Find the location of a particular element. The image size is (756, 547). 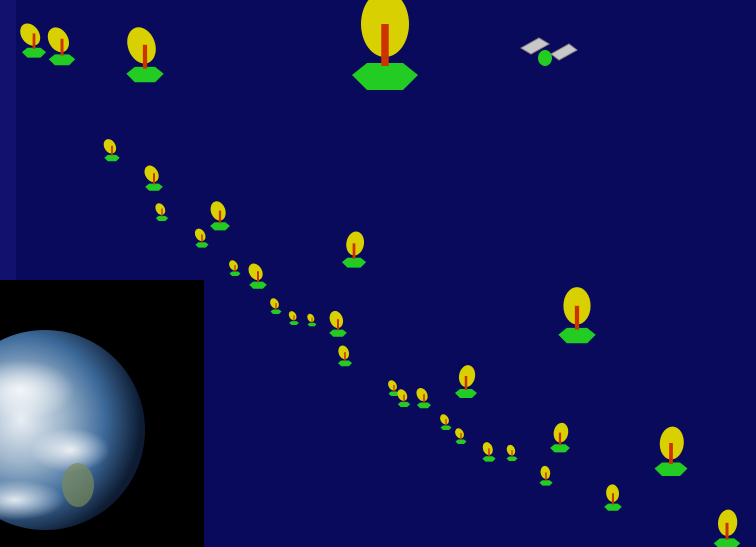

earth-image is located at coordinates (102, 413).